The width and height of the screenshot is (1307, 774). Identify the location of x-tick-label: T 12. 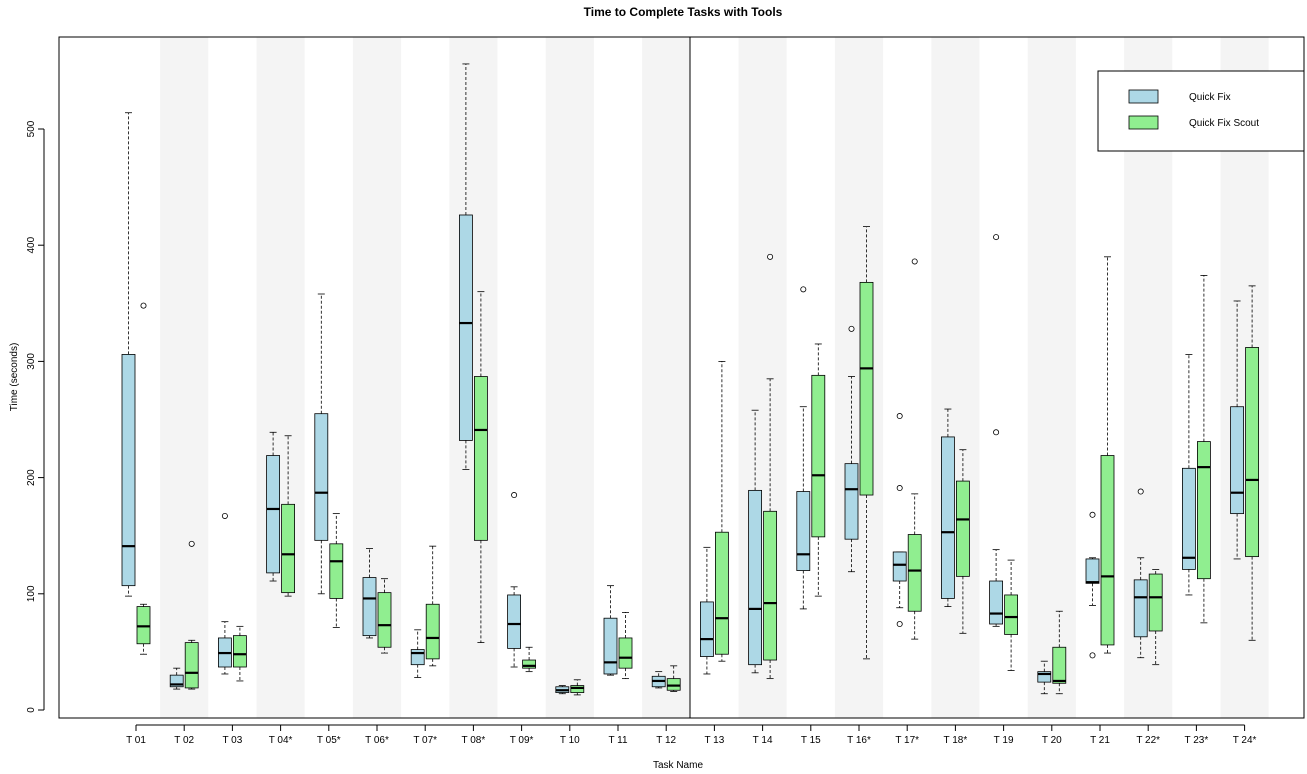
(666, 740).